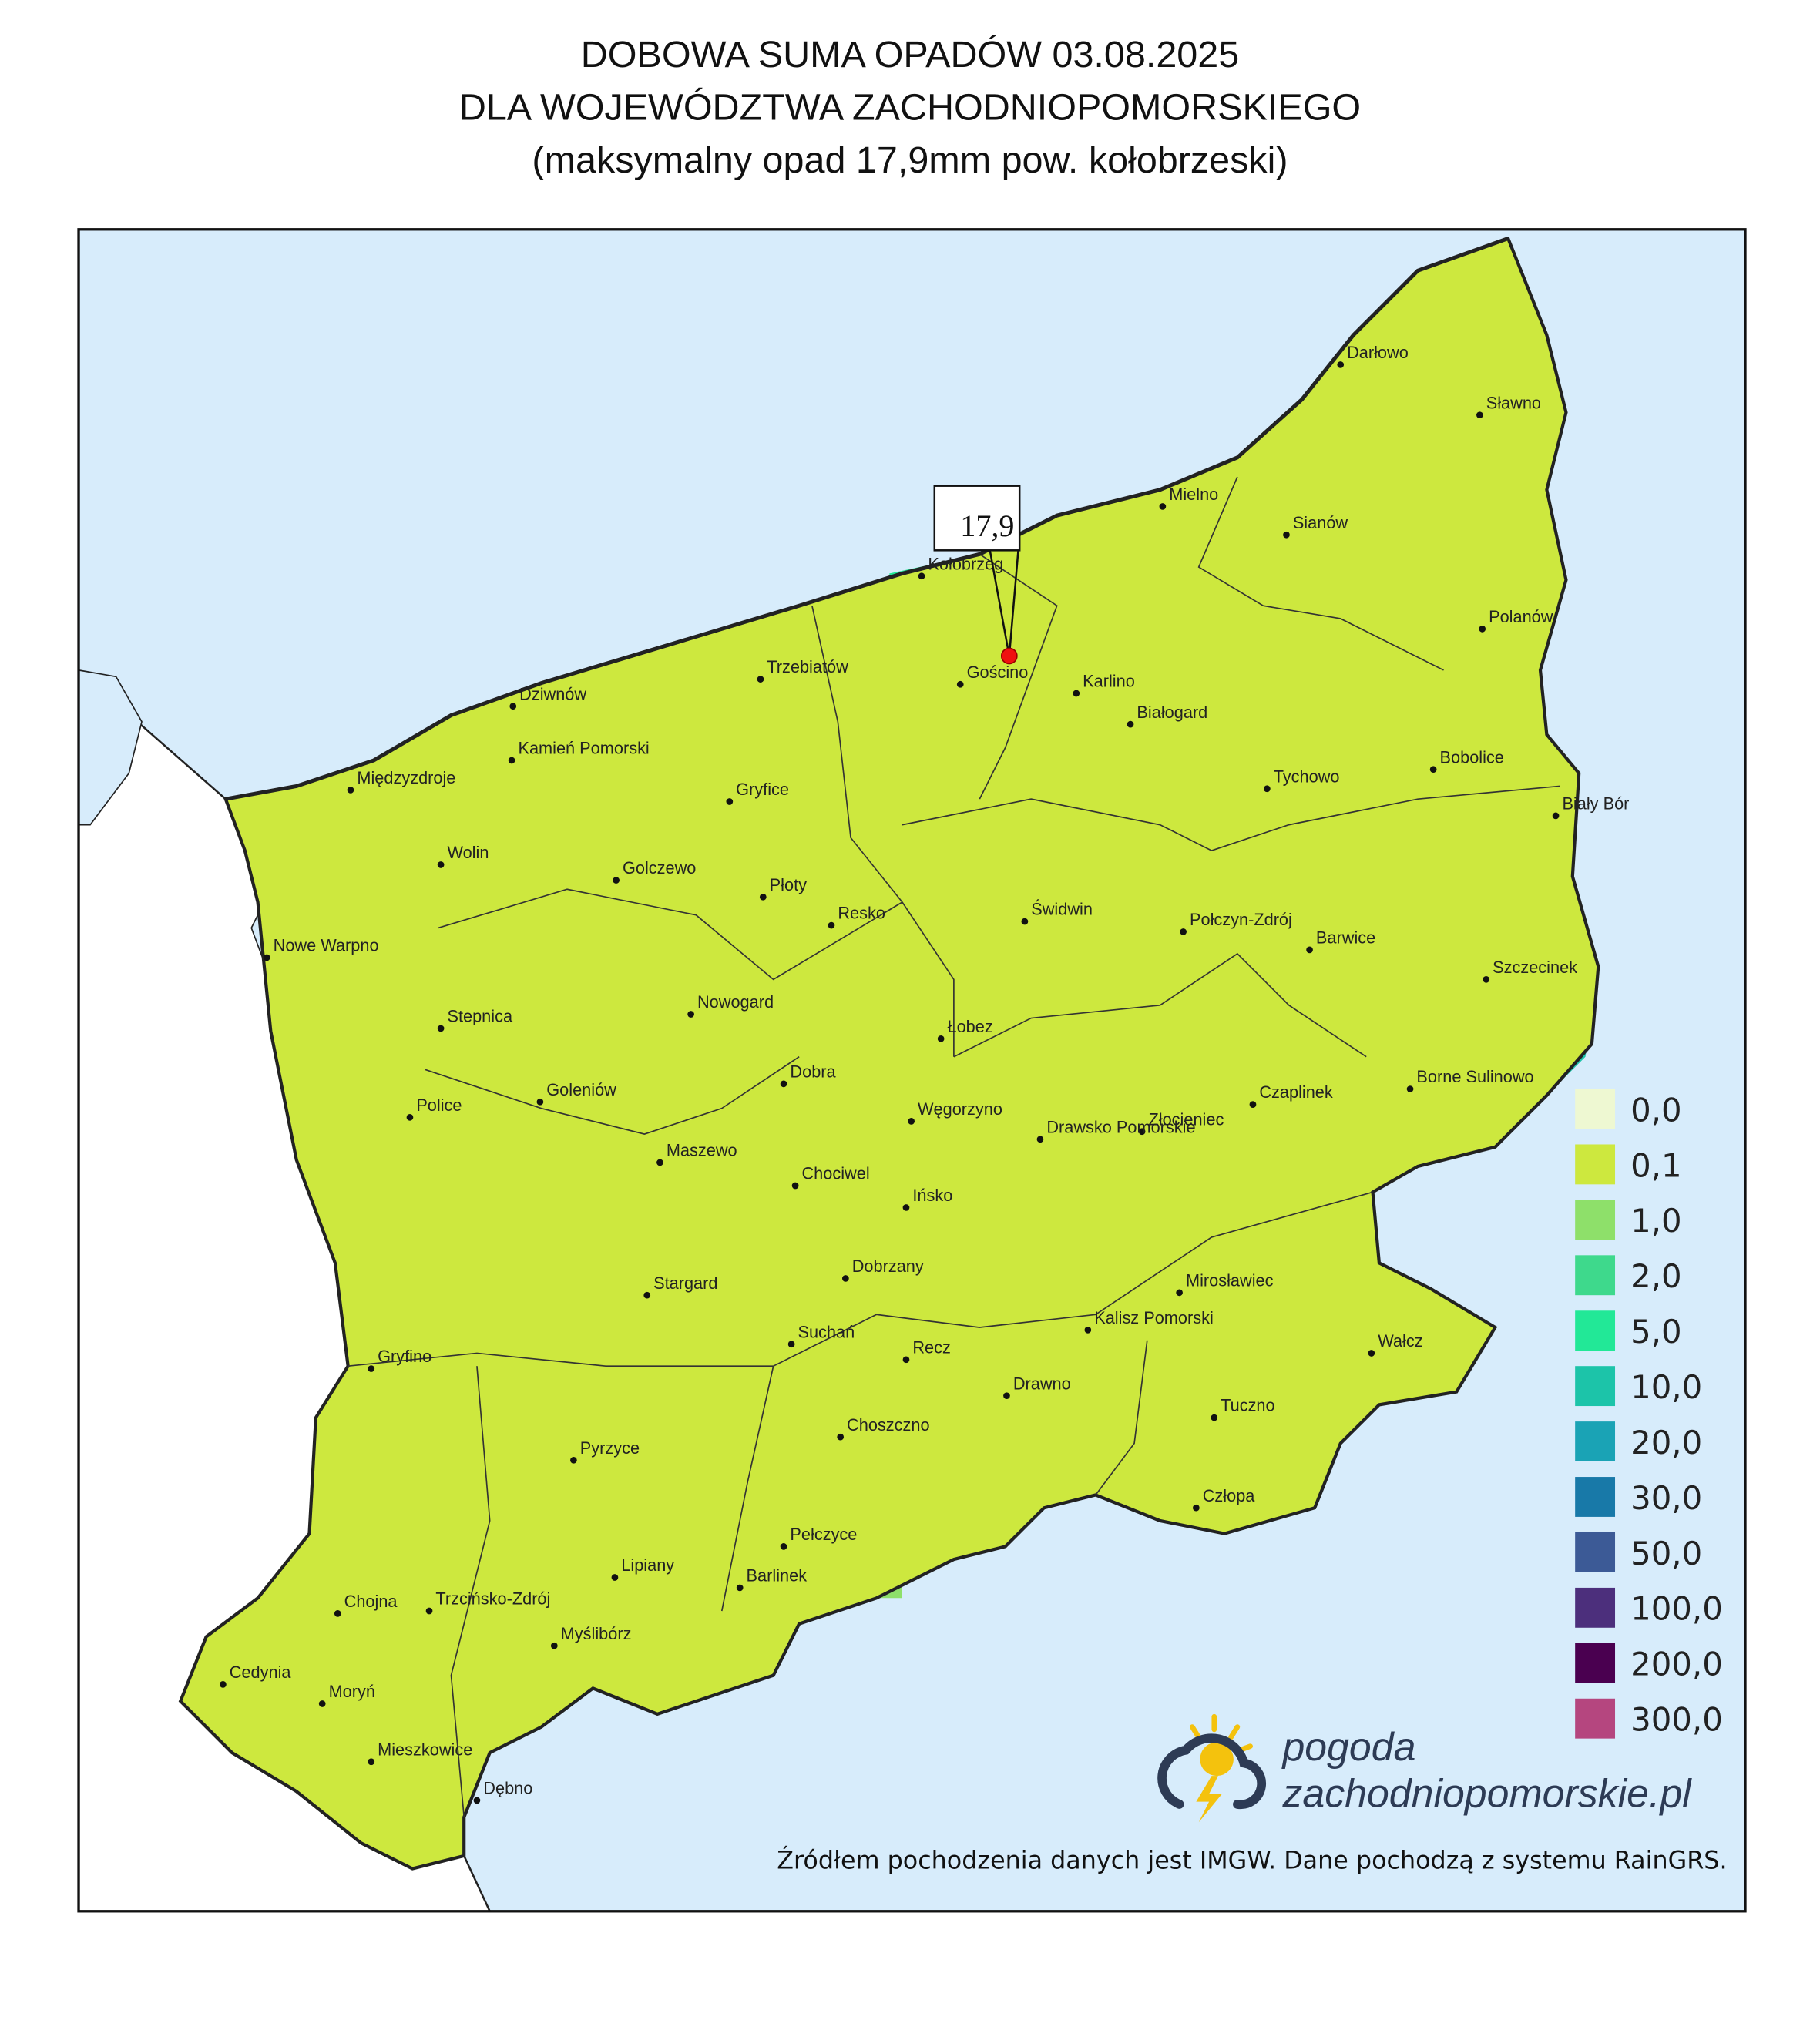  What do you see at coordinates (1666, 1387) in the screenshot?
I see `legend-label: 10,0` at bounding box center [1666, 1387].